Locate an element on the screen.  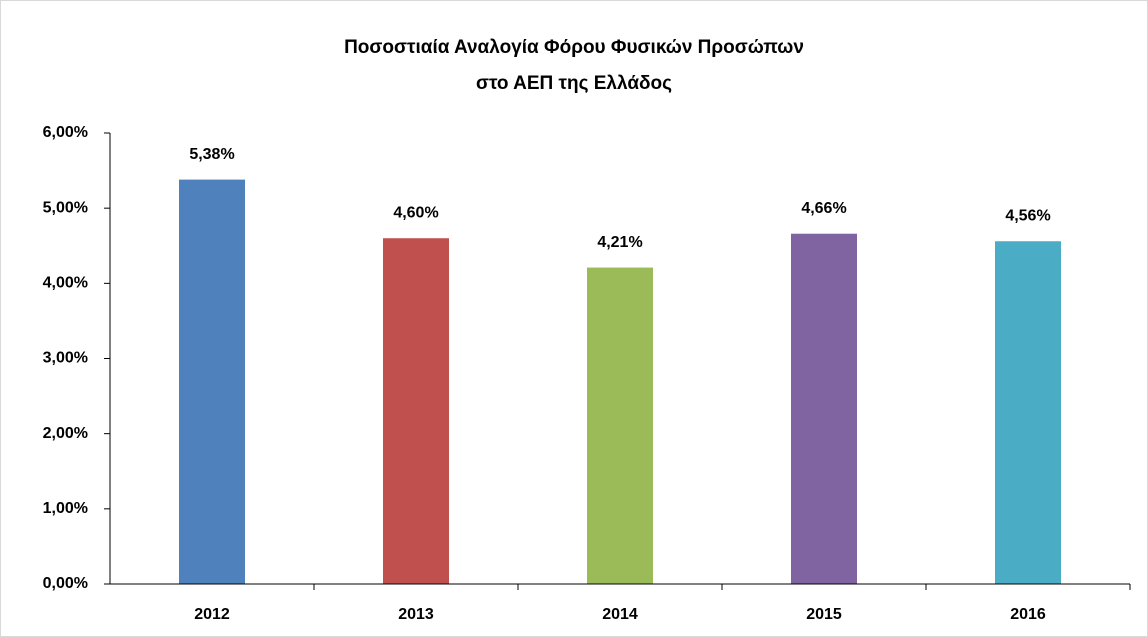
x-tick-label: 2016 is located at coordinates (1028, 614).